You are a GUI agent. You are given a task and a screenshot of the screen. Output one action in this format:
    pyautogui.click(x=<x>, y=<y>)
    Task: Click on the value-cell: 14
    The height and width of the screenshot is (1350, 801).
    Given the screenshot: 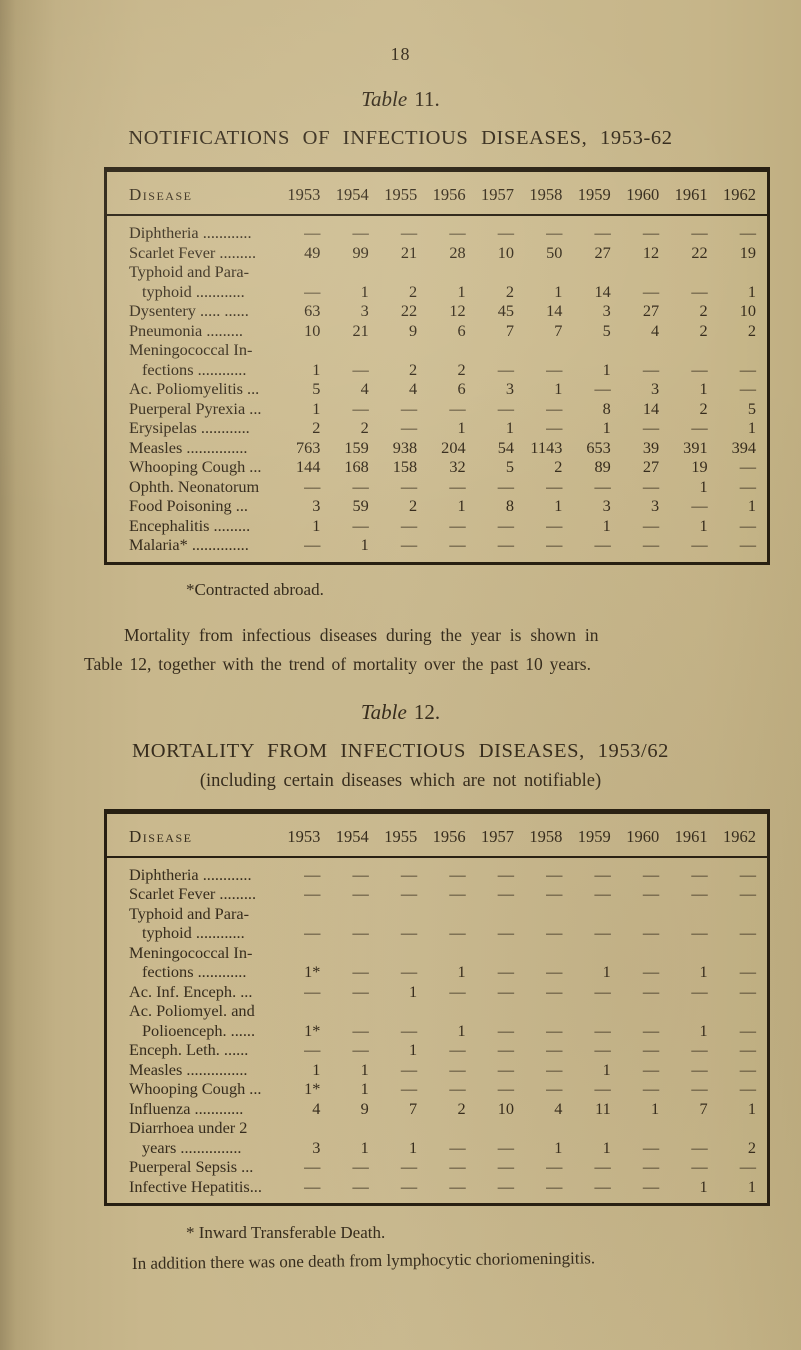 What is the action you would take?
    pyautogui.click(x=651, y=408)
    